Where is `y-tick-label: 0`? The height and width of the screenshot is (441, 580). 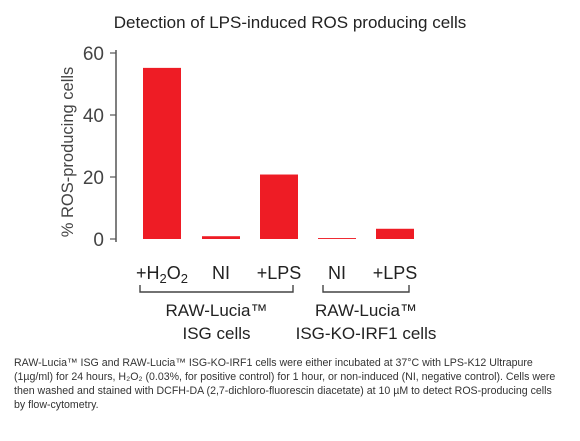 y-tick-label: 0 is located at coordinates (98, 240).